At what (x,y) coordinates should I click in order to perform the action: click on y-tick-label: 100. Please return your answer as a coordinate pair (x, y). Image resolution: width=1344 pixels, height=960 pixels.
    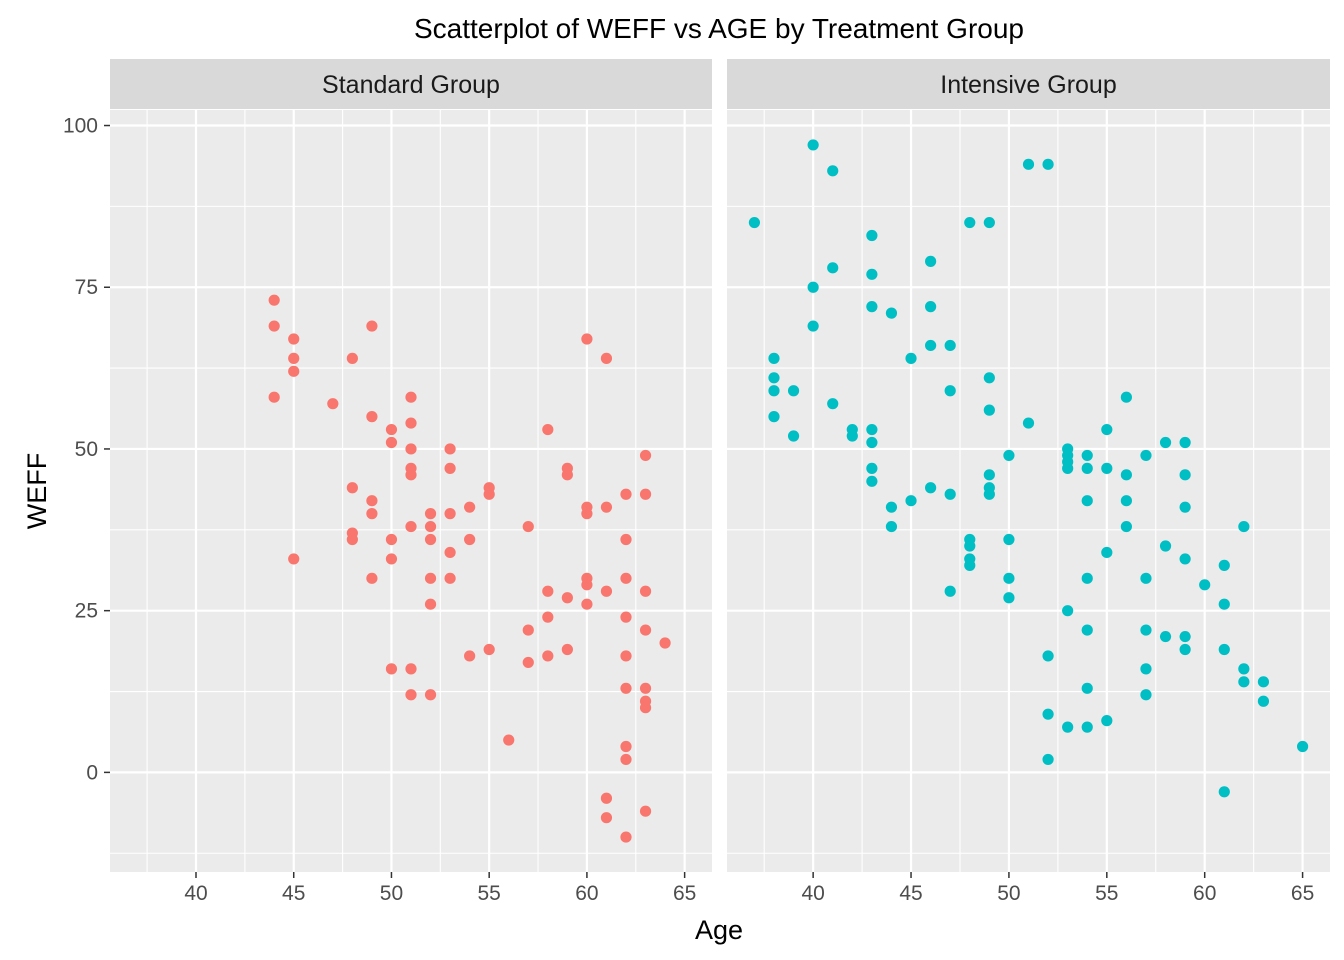
    Looking at the image, I should click on (80, 126).